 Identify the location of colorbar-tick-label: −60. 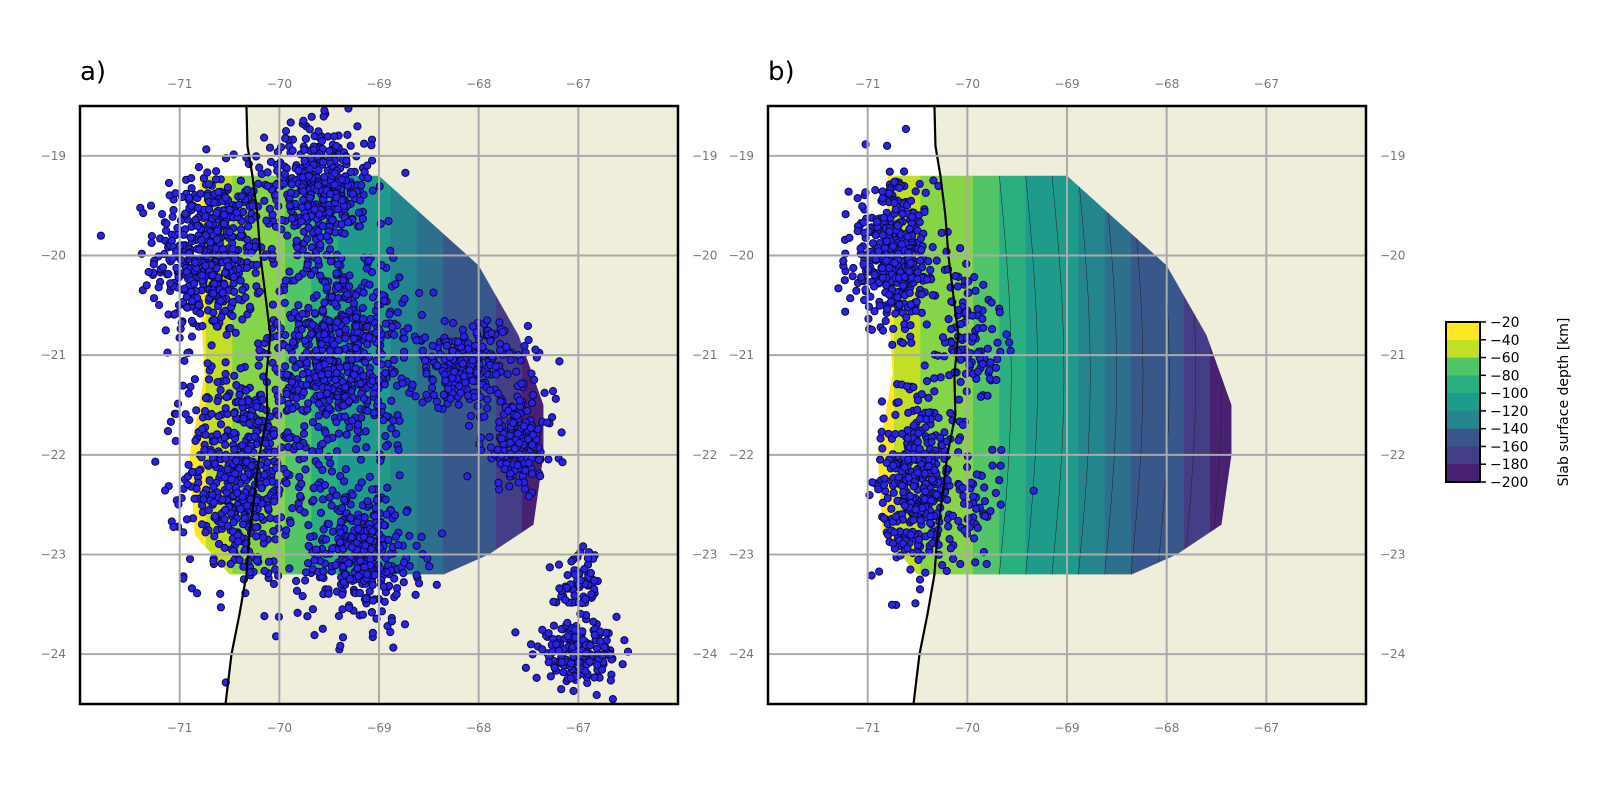
(1505, 359).